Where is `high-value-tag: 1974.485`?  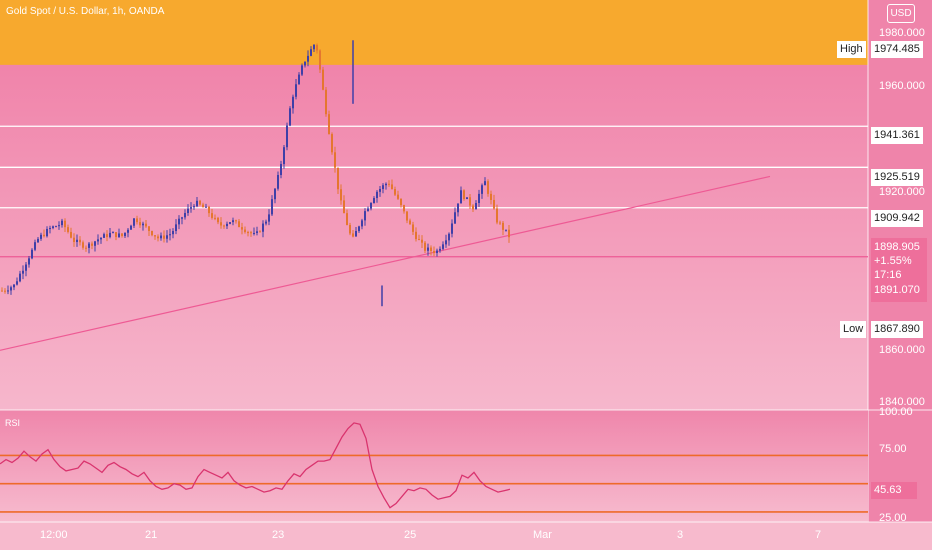 high-value-tag: 1974.485 is located at coordinates (897, 49).